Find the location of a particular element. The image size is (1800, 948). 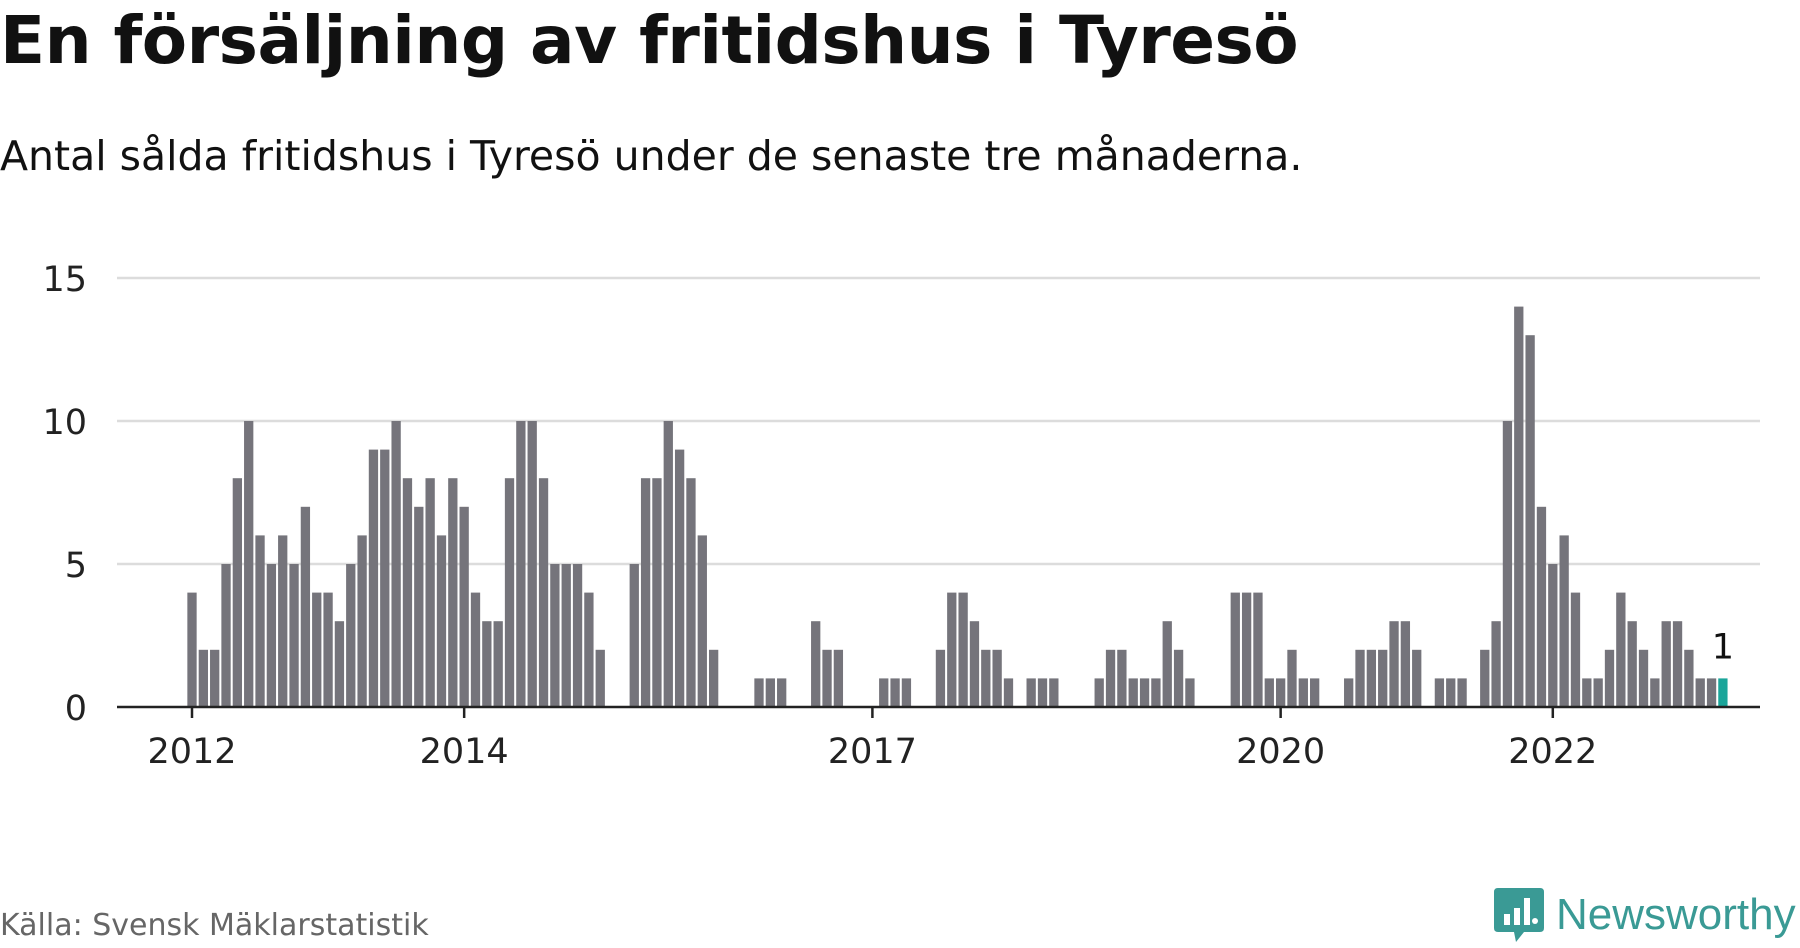

x-tick-label: 2020 is located at coordinates (1280, 752).